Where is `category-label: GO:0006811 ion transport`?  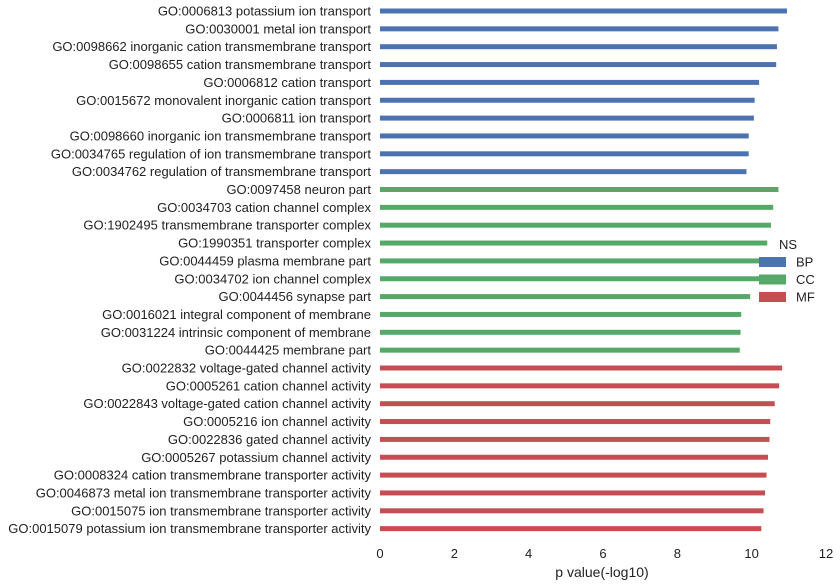
category-label: GO:0006811 ion transport is located at coordinates (297, 118).